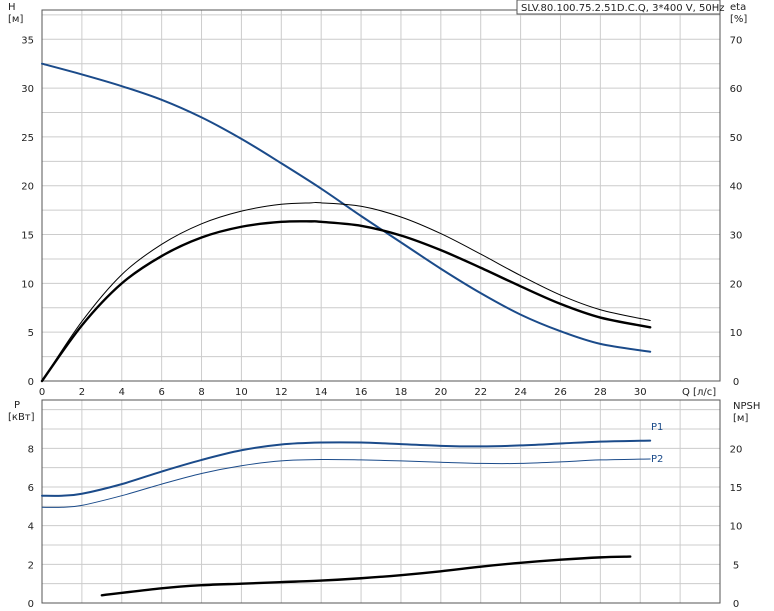  What do you see at coordinates (31, 449) in the screenshot?
I see `bottom-left-tick-label: 8` at bounding box center [31, 449].